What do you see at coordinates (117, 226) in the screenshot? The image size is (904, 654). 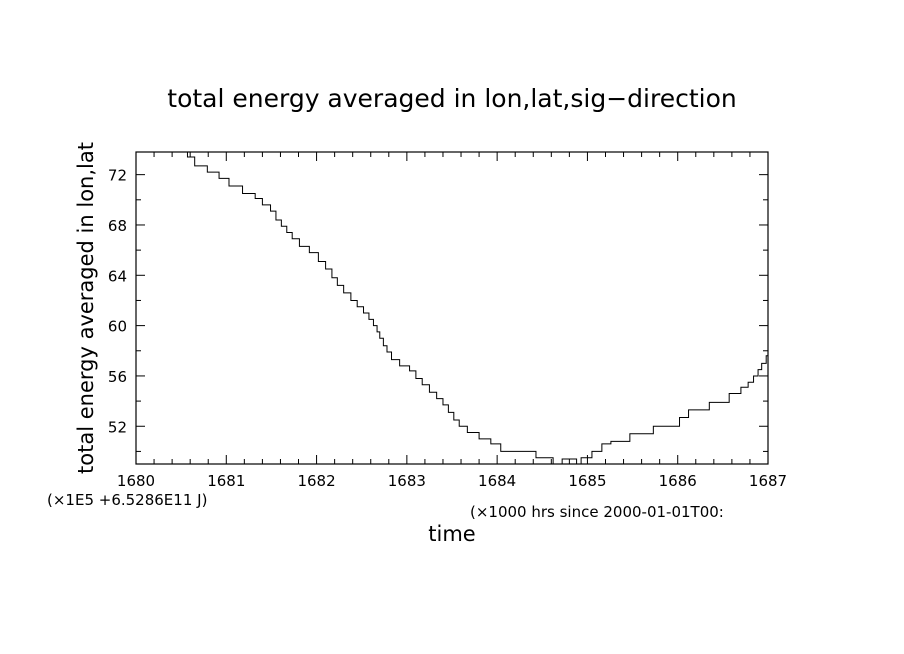 I see `y-tick-label: 68` at bounding box center [117, 226].